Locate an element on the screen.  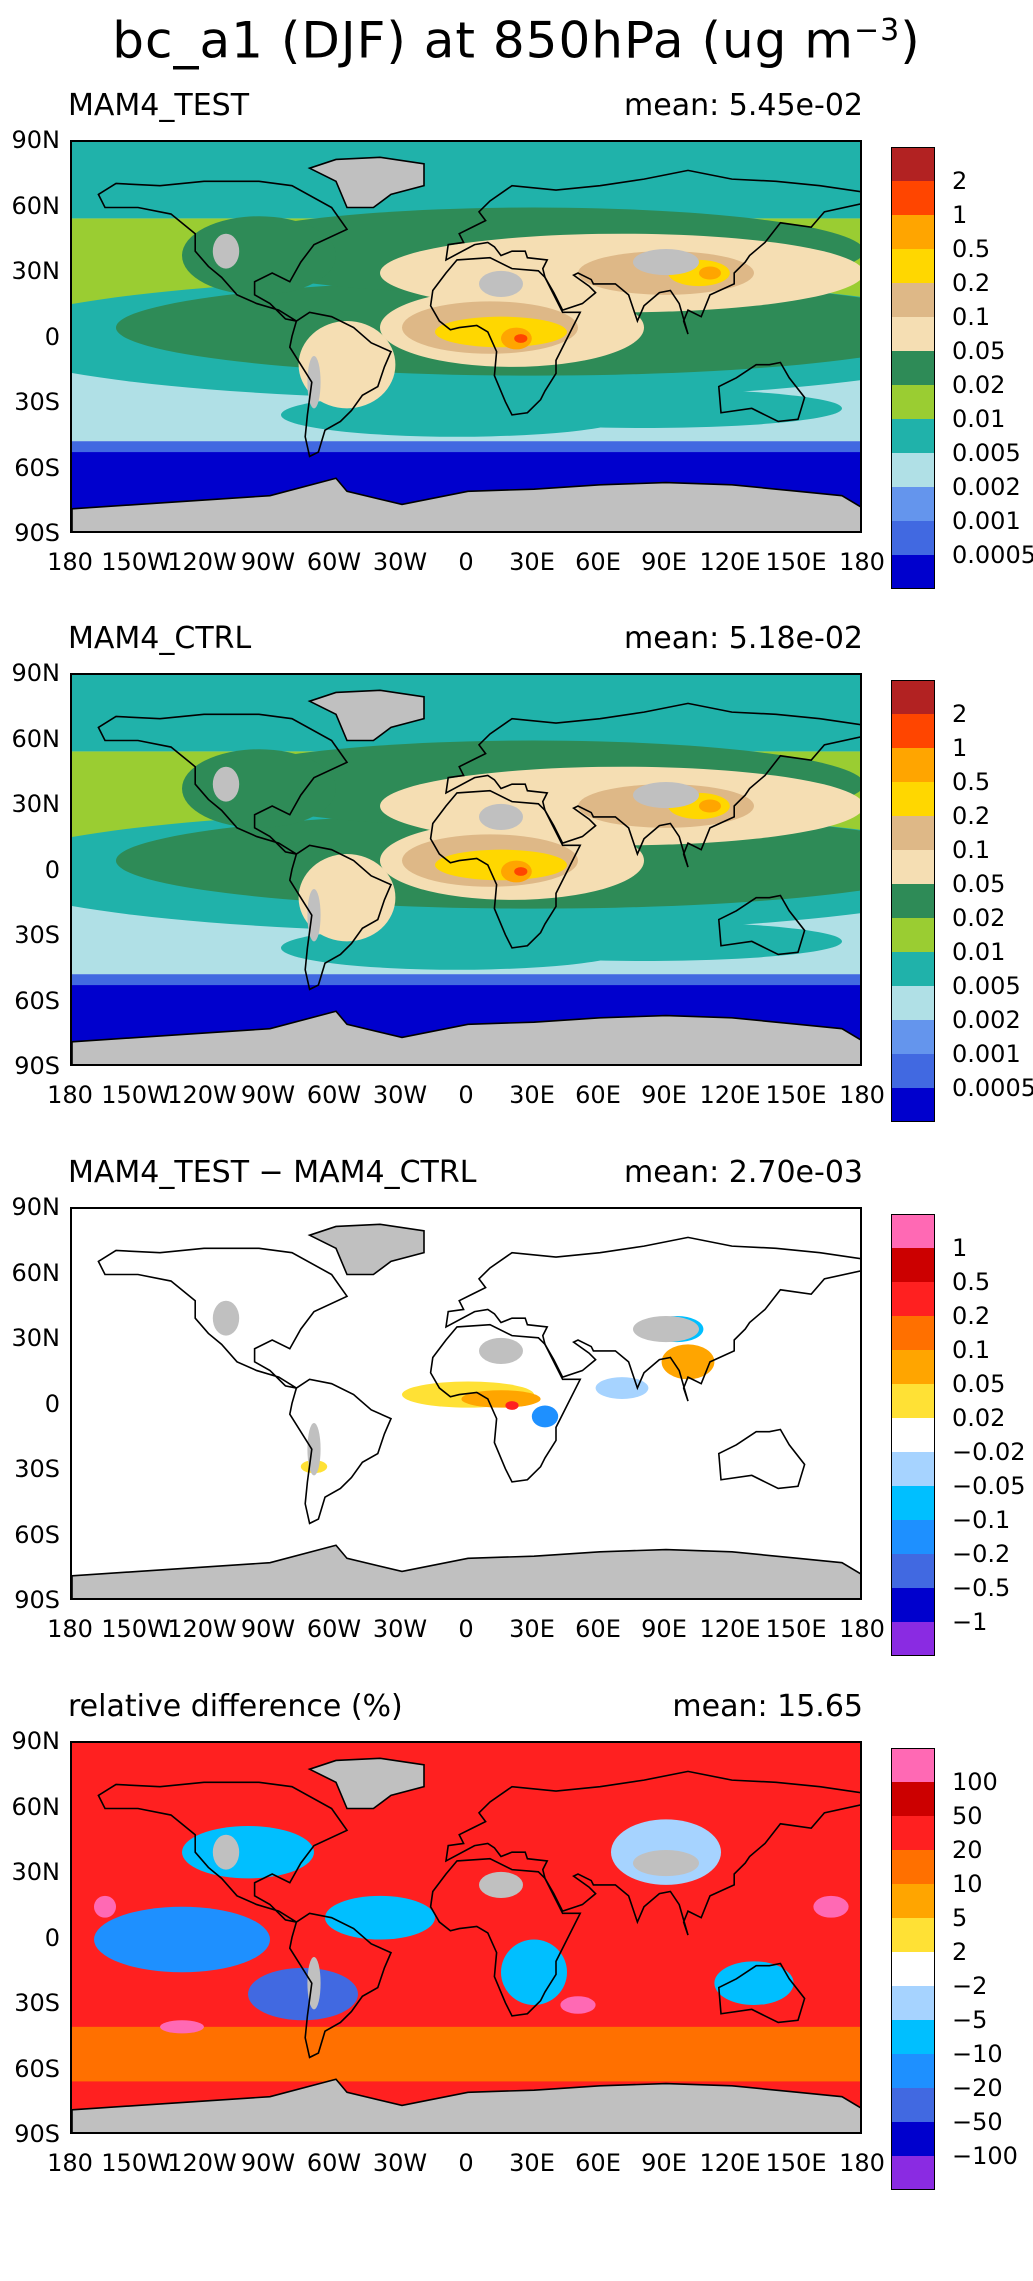
colorbar-label: 0.0005 is located at coordinates (992, 555).